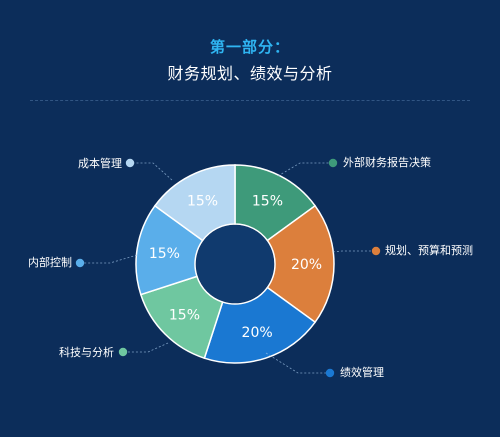 The width and height of the screenshot is (500, 437). Describe the element at coordinates (429, 250) in the screenshot. I see `legend-label-1: 规划、预算和预测` at that location.